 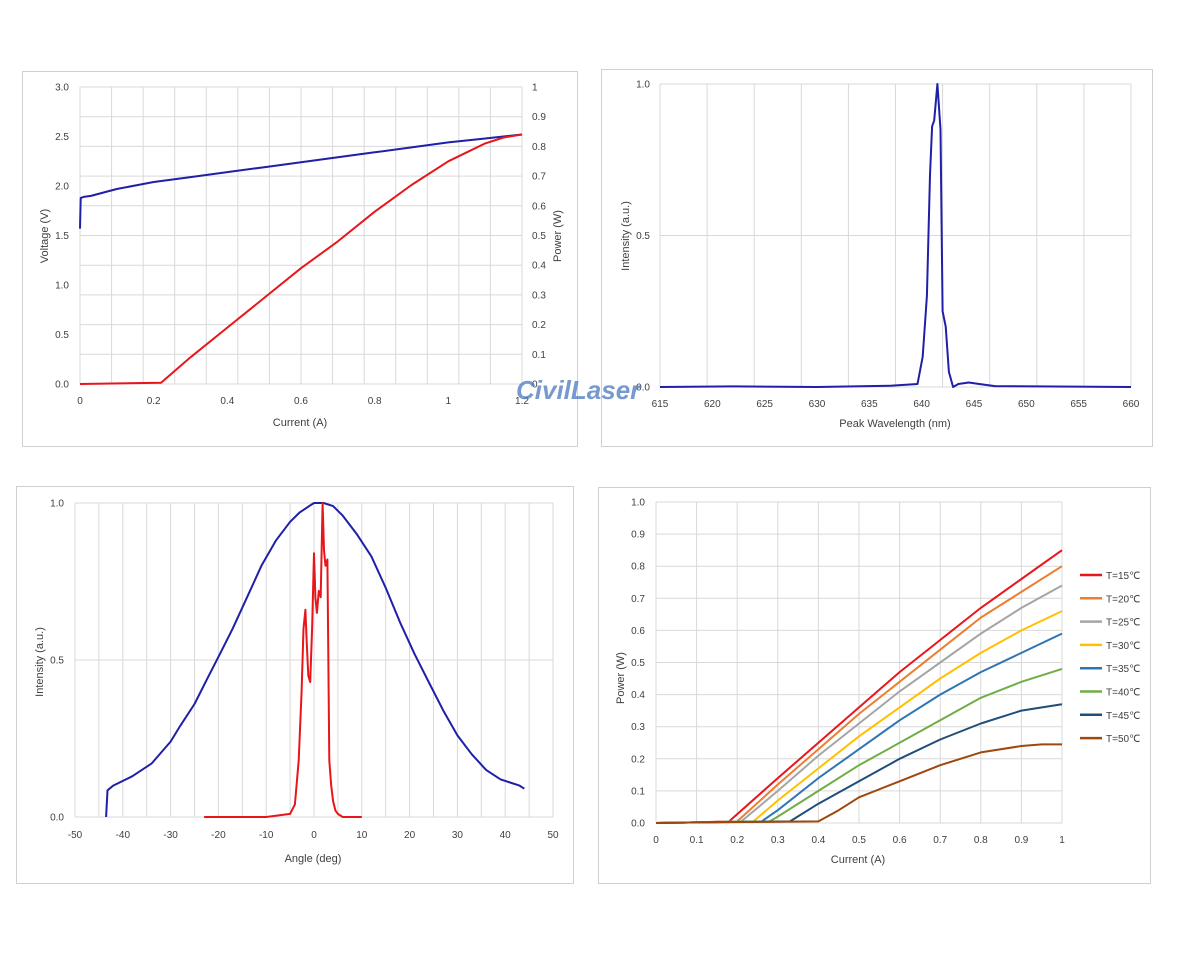 I want to click on y-tick-label: 0.1, so click(x=638, y=791).